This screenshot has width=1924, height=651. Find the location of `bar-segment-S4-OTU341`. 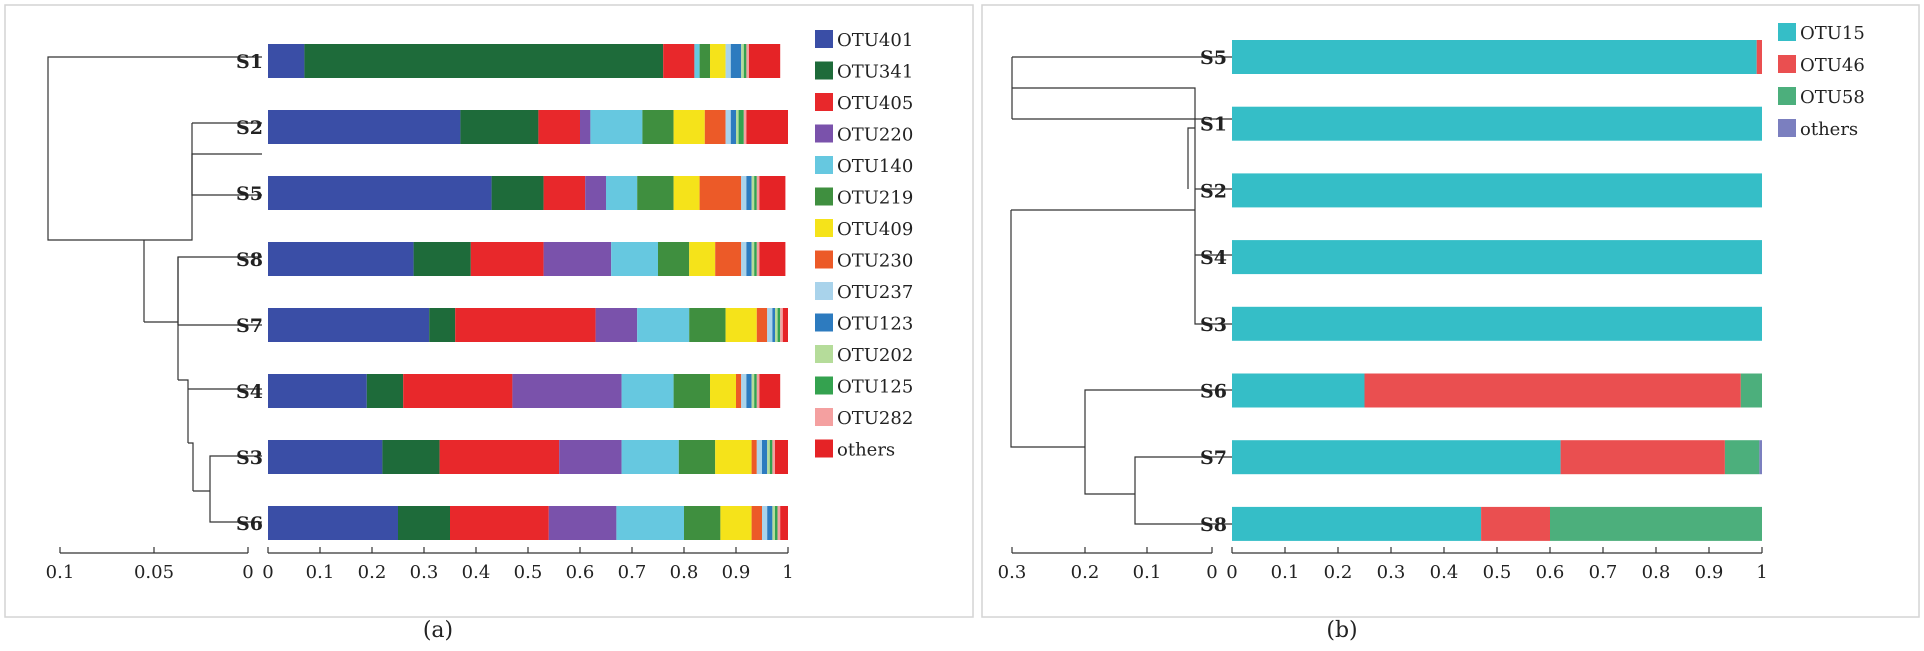

bar-segment-S4-OTU341 is located at coordinates (385, 391).